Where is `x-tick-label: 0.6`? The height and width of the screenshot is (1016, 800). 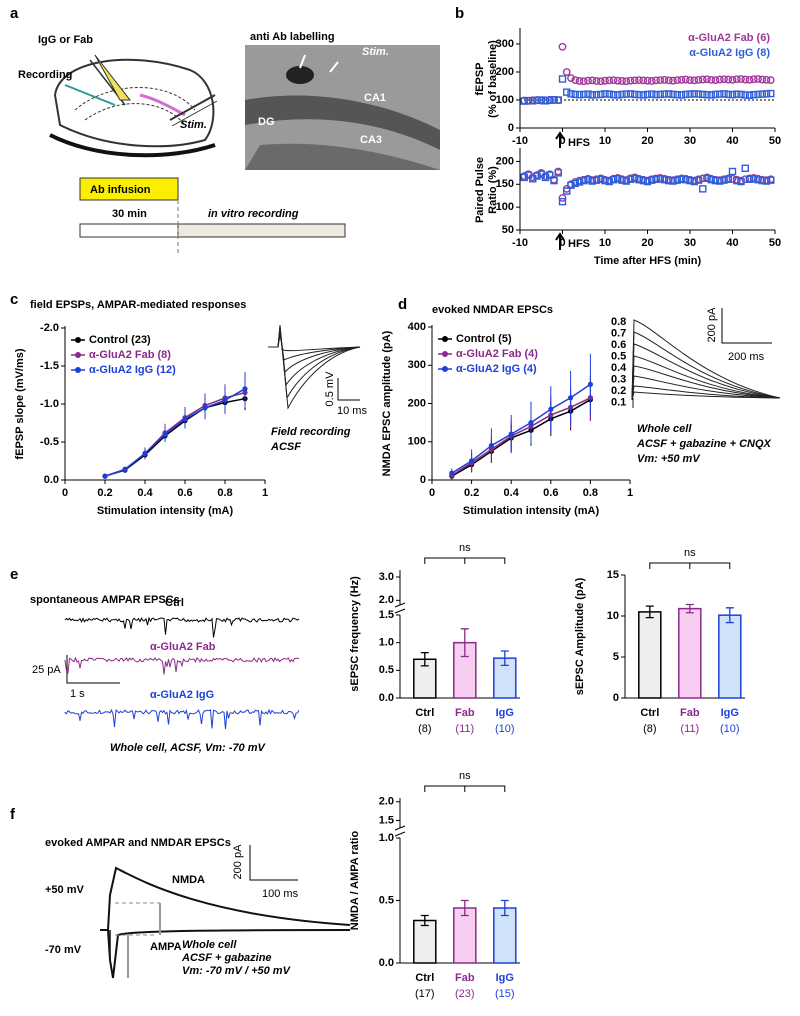
x-tick-label: 0.6 is located at coordinates (550, 493).